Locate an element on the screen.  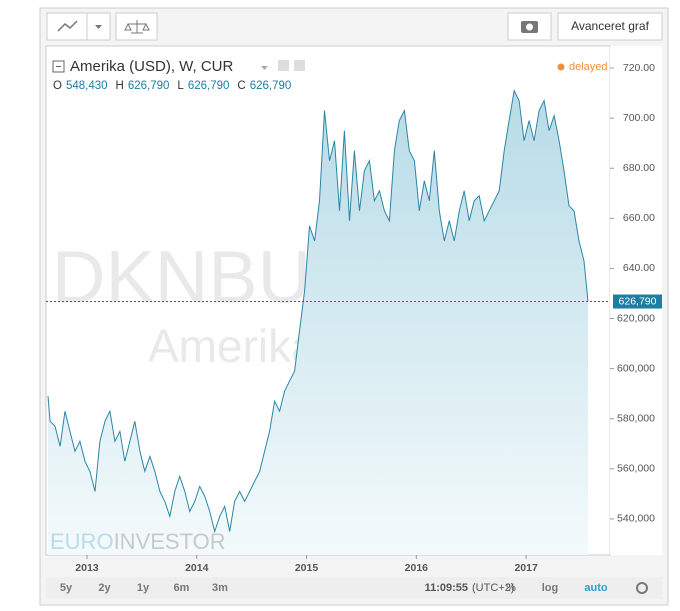
advanced-label: Avanceret graf is located at coordinates (610, 26).